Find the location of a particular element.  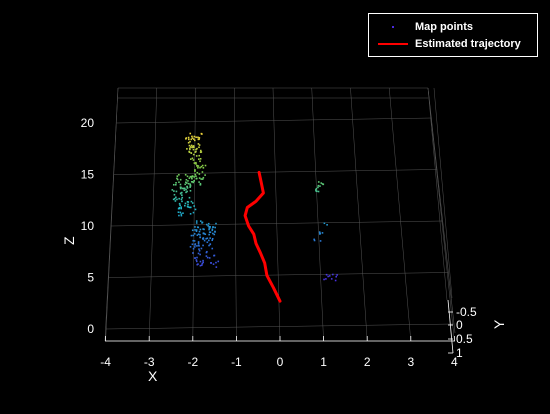

legend-label-map-points: Map points is located at coordinates (444, 27).